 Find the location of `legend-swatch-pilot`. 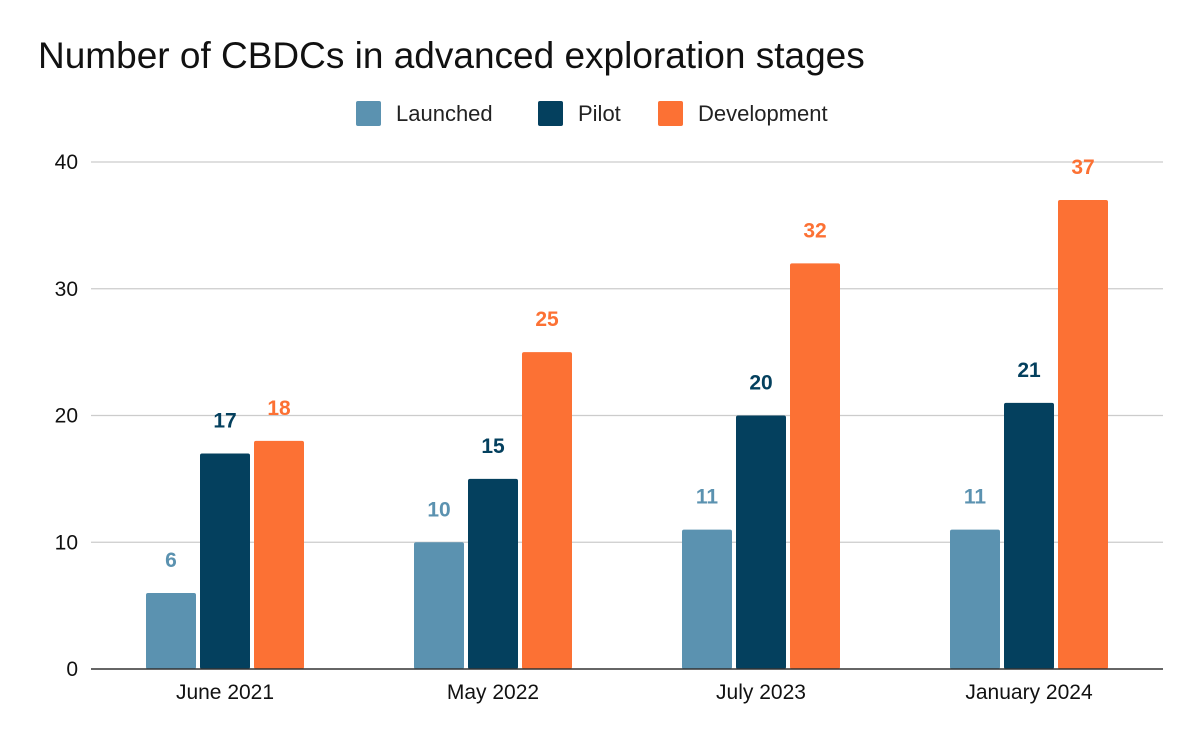

legend-swatch-pilot is located at coordinates (550, 113).